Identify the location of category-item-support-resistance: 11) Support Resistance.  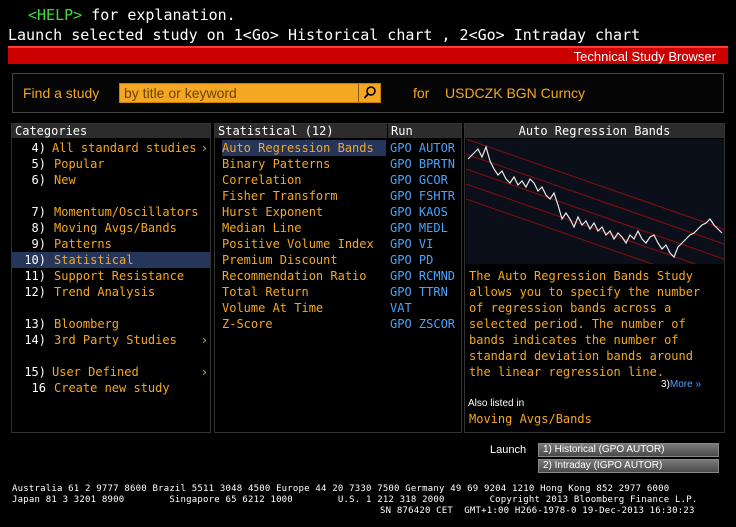
(111, 276).